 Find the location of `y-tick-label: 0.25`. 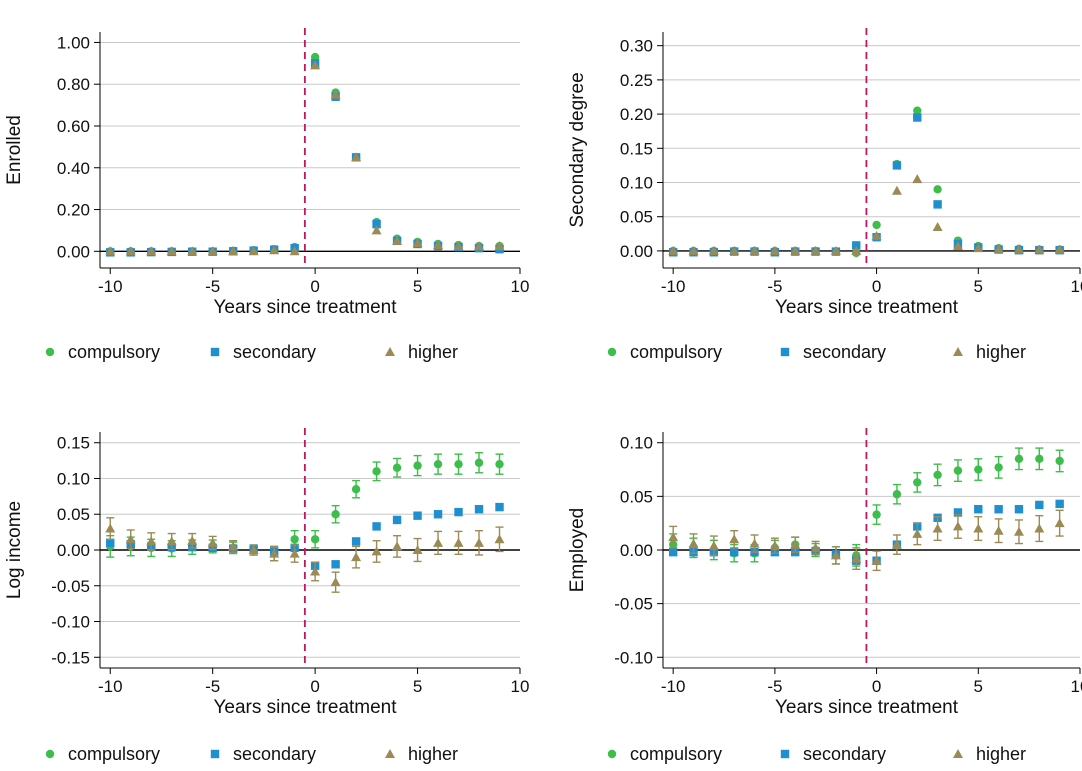

y-tick-label: 0.25 is located at coordinates (636, 80).